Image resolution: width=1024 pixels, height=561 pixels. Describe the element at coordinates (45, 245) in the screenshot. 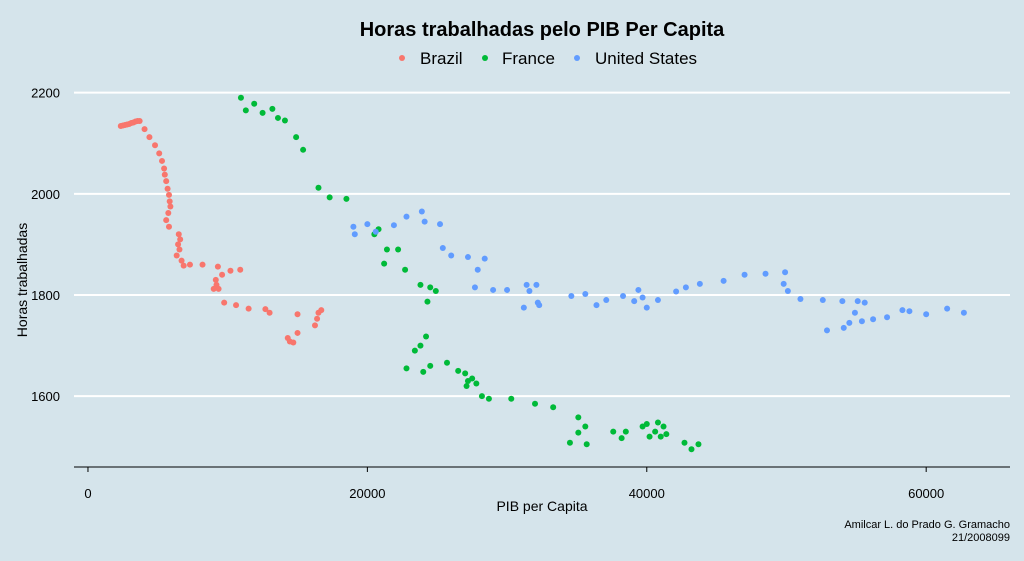

I see `y-axis-ticks: 1600 1800 2000 2200` at that location.